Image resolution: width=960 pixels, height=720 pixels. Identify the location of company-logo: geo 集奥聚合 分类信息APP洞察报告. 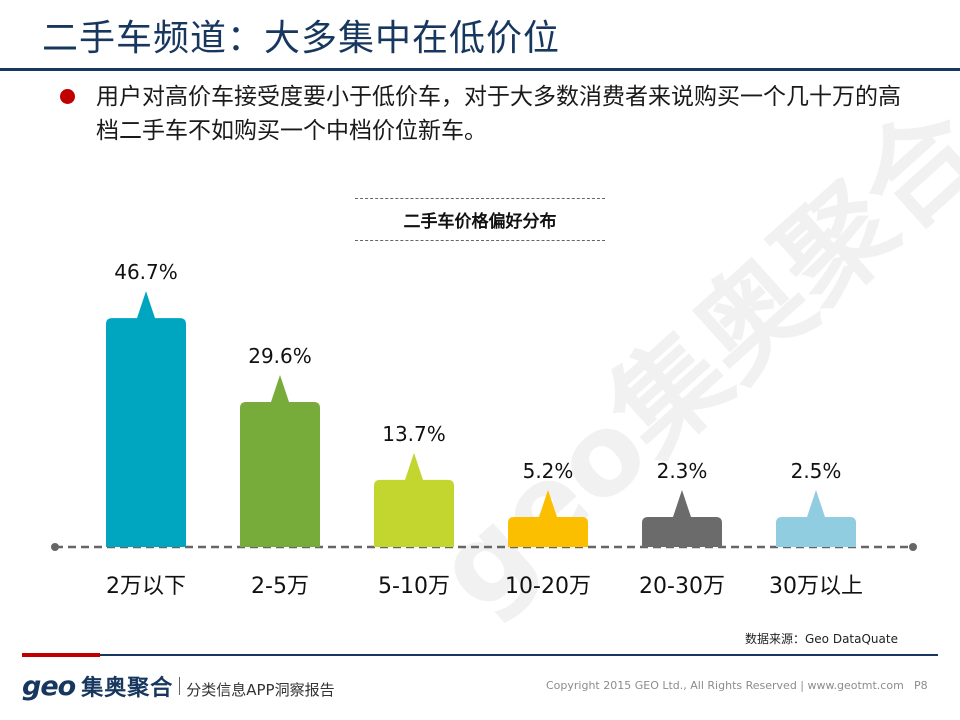
(178, 686).